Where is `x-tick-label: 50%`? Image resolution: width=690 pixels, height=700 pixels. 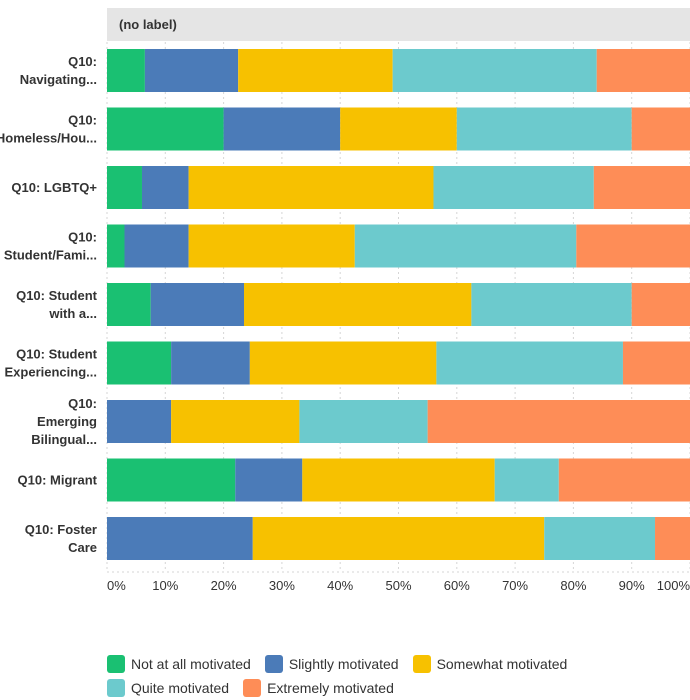 x-tick-label: 50% is located at coordinates (398, 585).